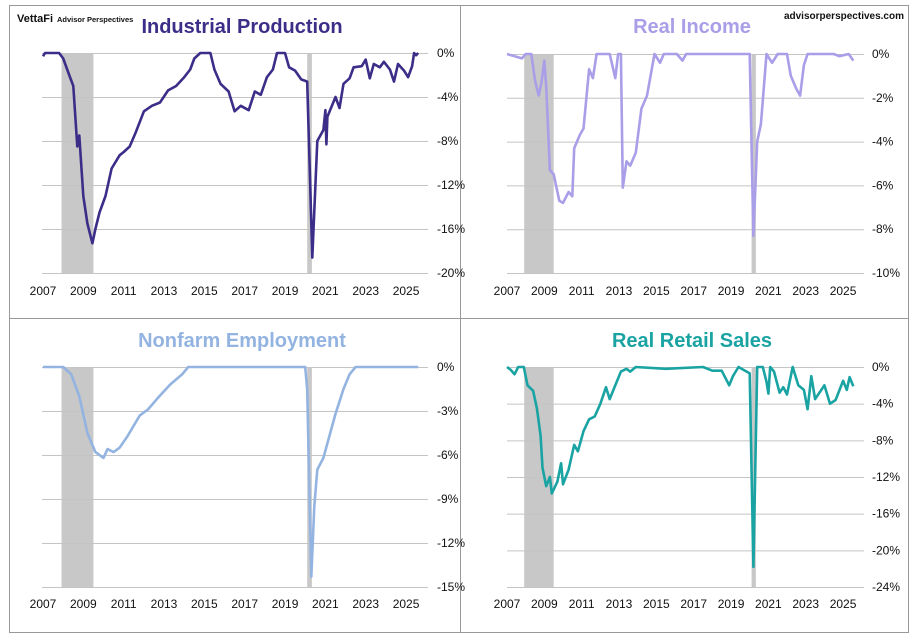  Describe the element at coordinates (844, 16) in the screenshot. I see `website-label: advisorperspectives.com` at that location.